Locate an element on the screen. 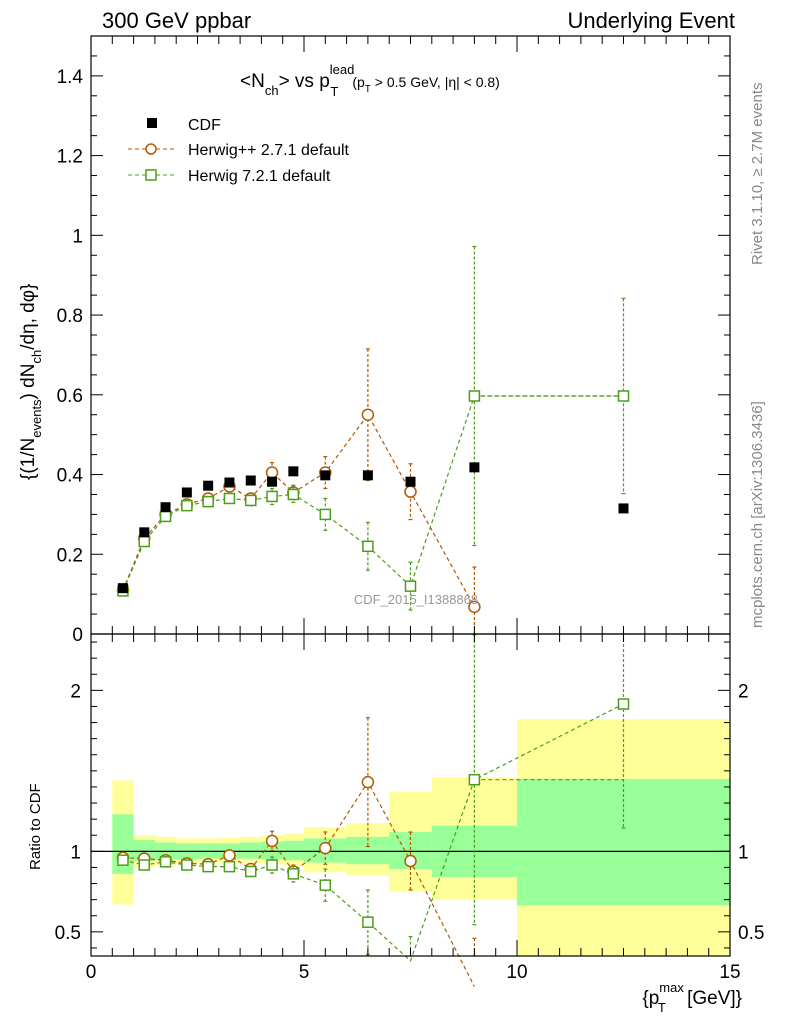 The width and height of the screenshot is (786, 1029). title-main: <N is located at coordinates (252, 81).